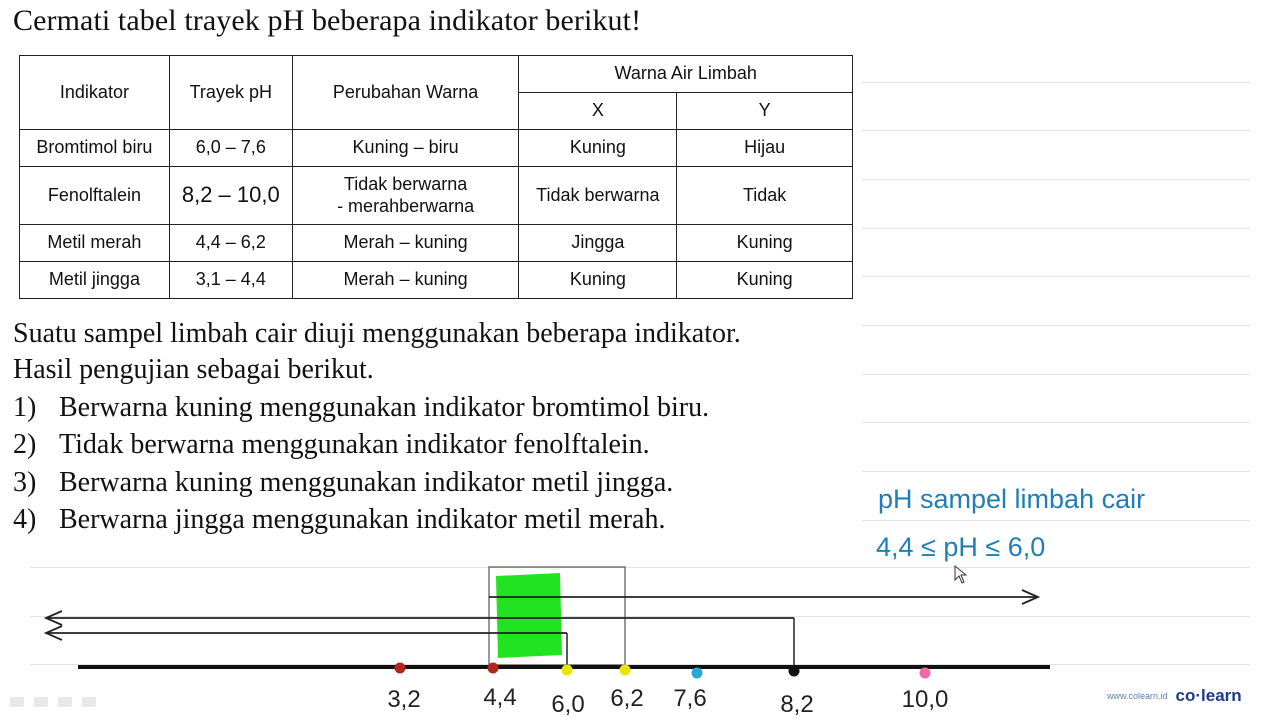 Image resolution: width=1280 pixels, height=720 pixels. Describe the element at coordinates (764, 195) in the screenshot. I see `cell-y: Tidak` at that location.